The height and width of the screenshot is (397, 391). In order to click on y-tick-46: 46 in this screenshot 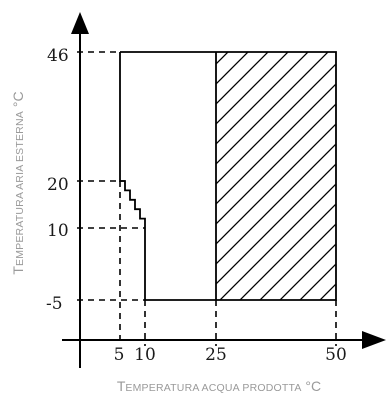, I will do `click(58, 56)`.